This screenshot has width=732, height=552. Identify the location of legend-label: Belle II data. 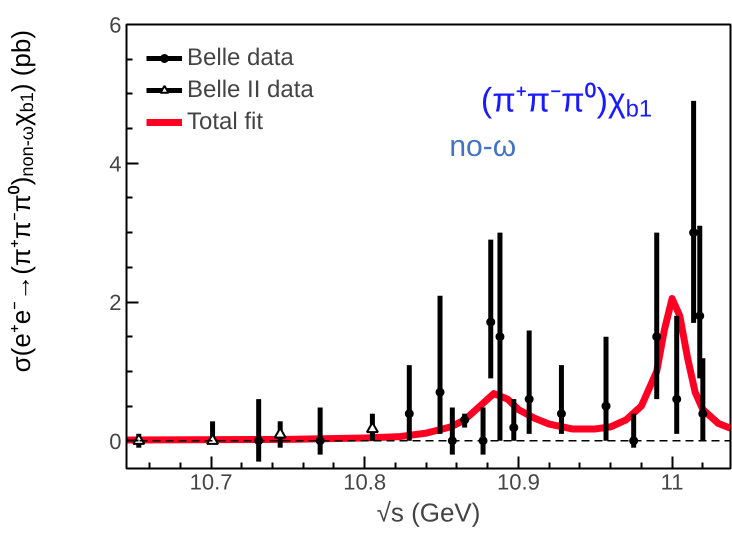
(250, 90).